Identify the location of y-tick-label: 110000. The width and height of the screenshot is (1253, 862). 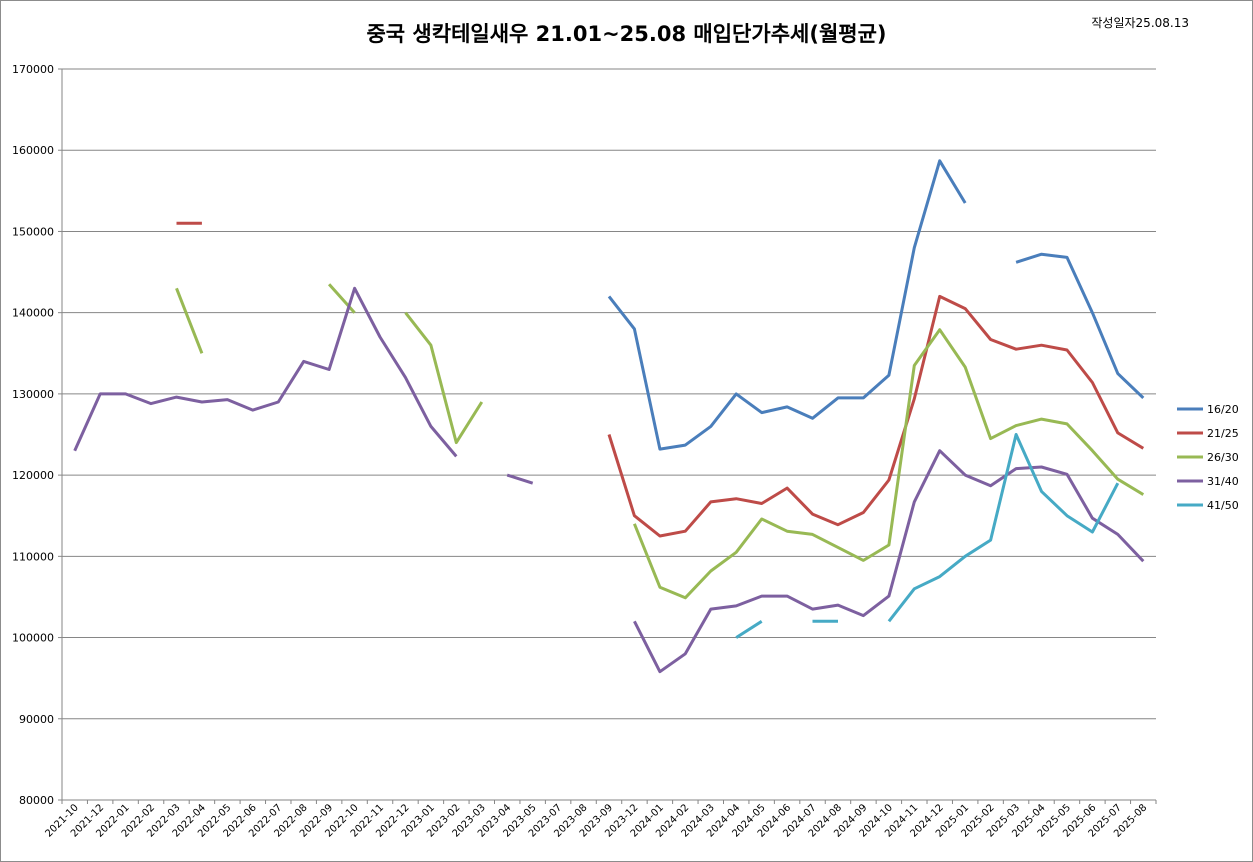
(33, 556).